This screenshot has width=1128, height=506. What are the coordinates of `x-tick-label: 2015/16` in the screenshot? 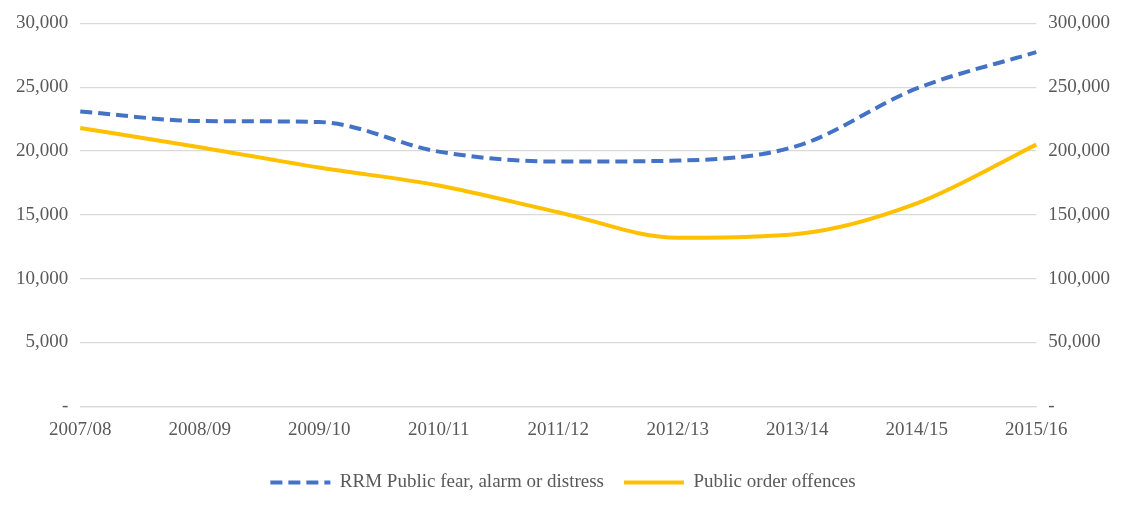 It's located at (1036, 428).